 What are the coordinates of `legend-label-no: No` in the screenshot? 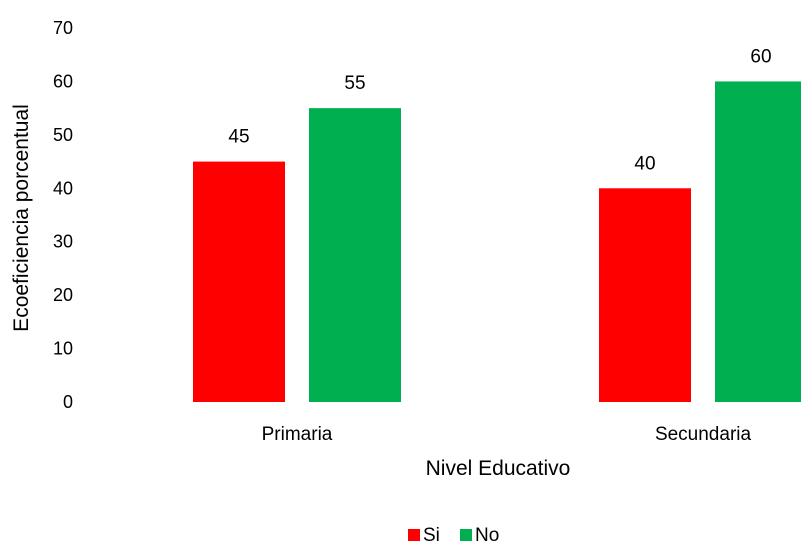 It's located at (487, 535).